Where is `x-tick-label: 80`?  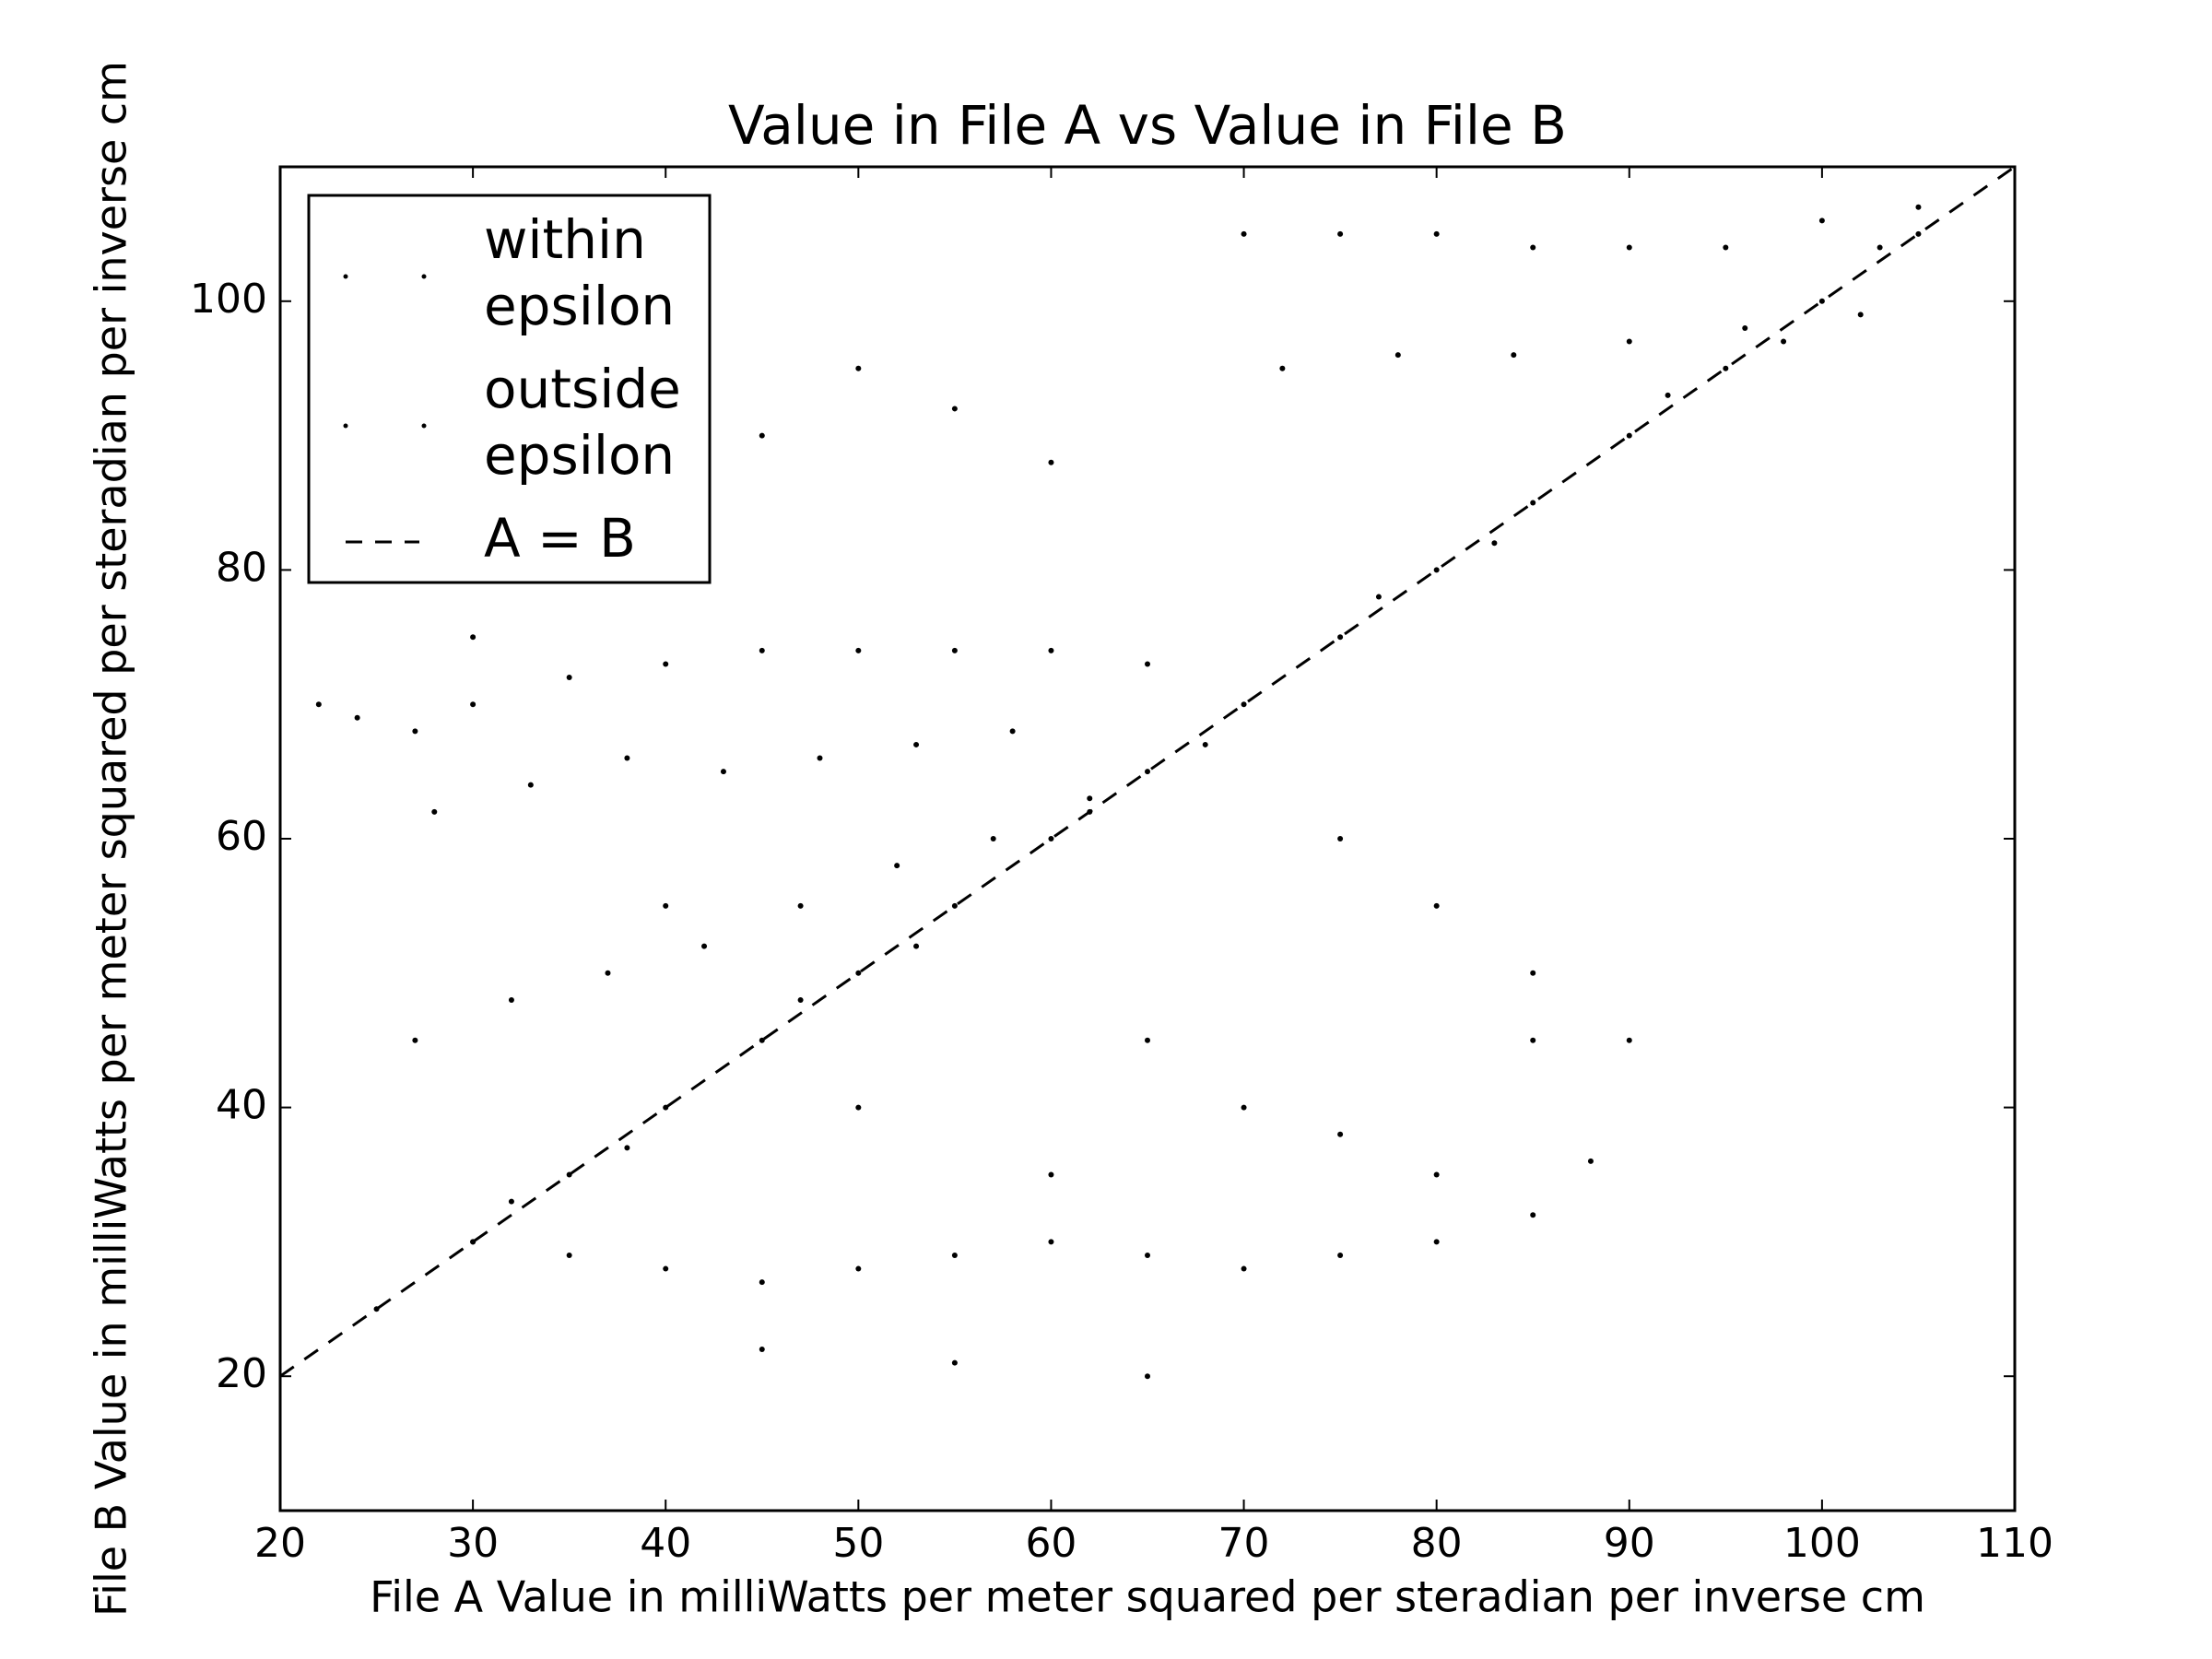
x-tick-label: 80 is located at coordinates (1437, 1543).